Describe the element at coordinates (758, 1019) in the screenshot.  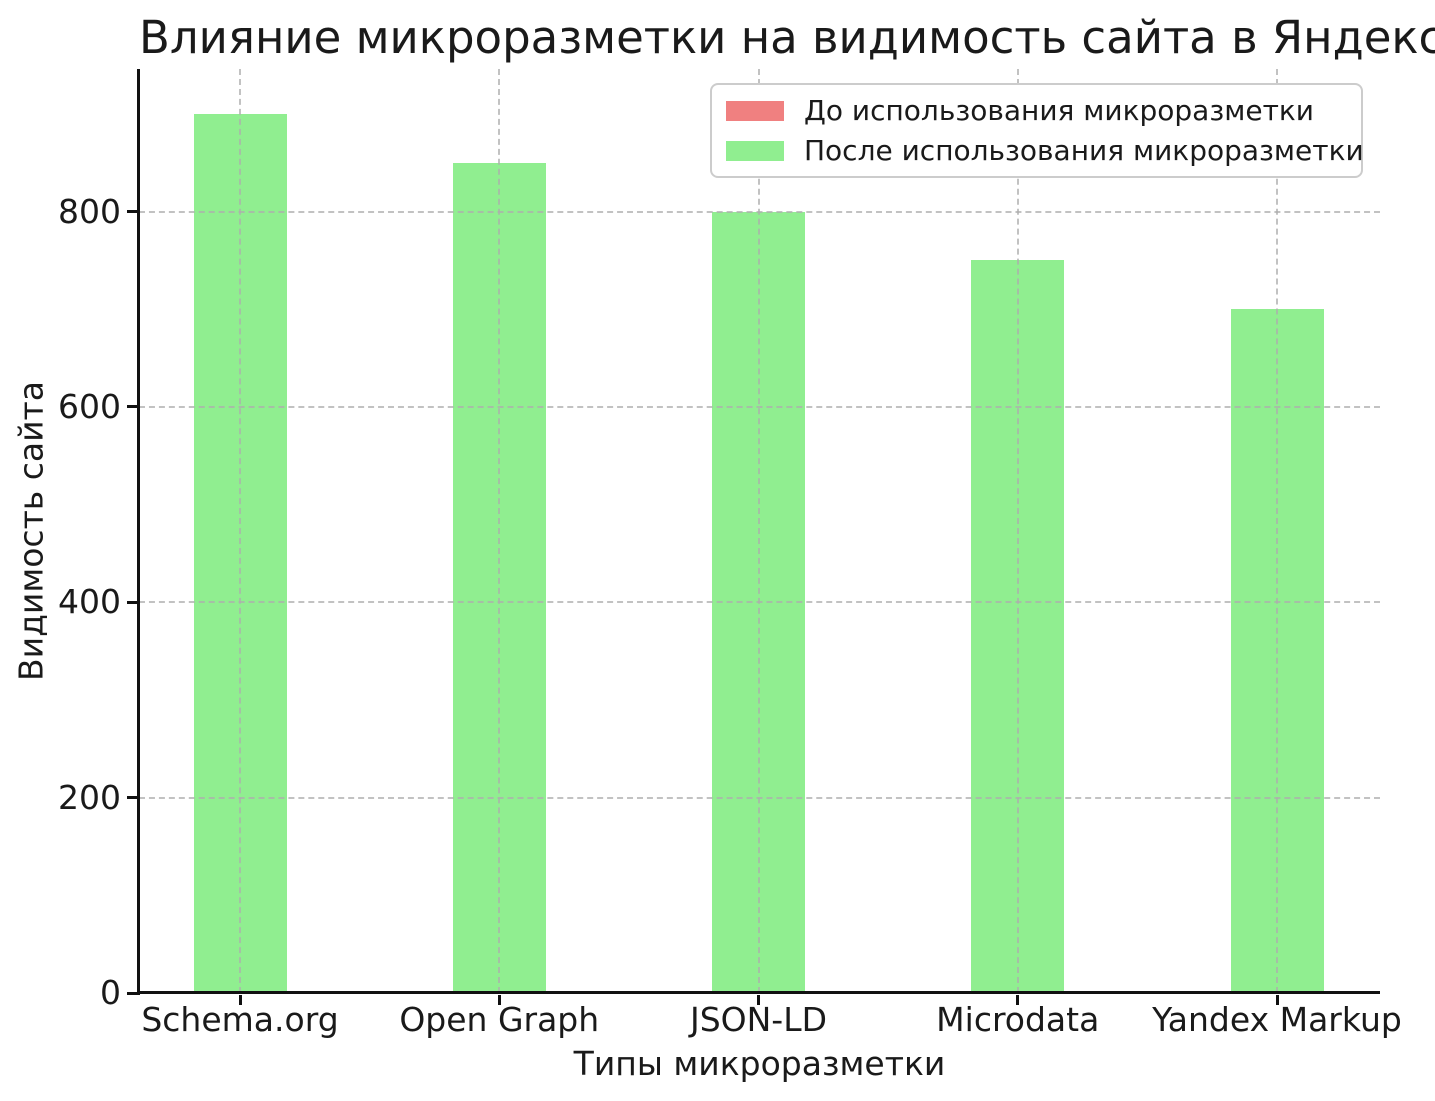
I see `x-tick-label-3: JSON-LD` at that location.